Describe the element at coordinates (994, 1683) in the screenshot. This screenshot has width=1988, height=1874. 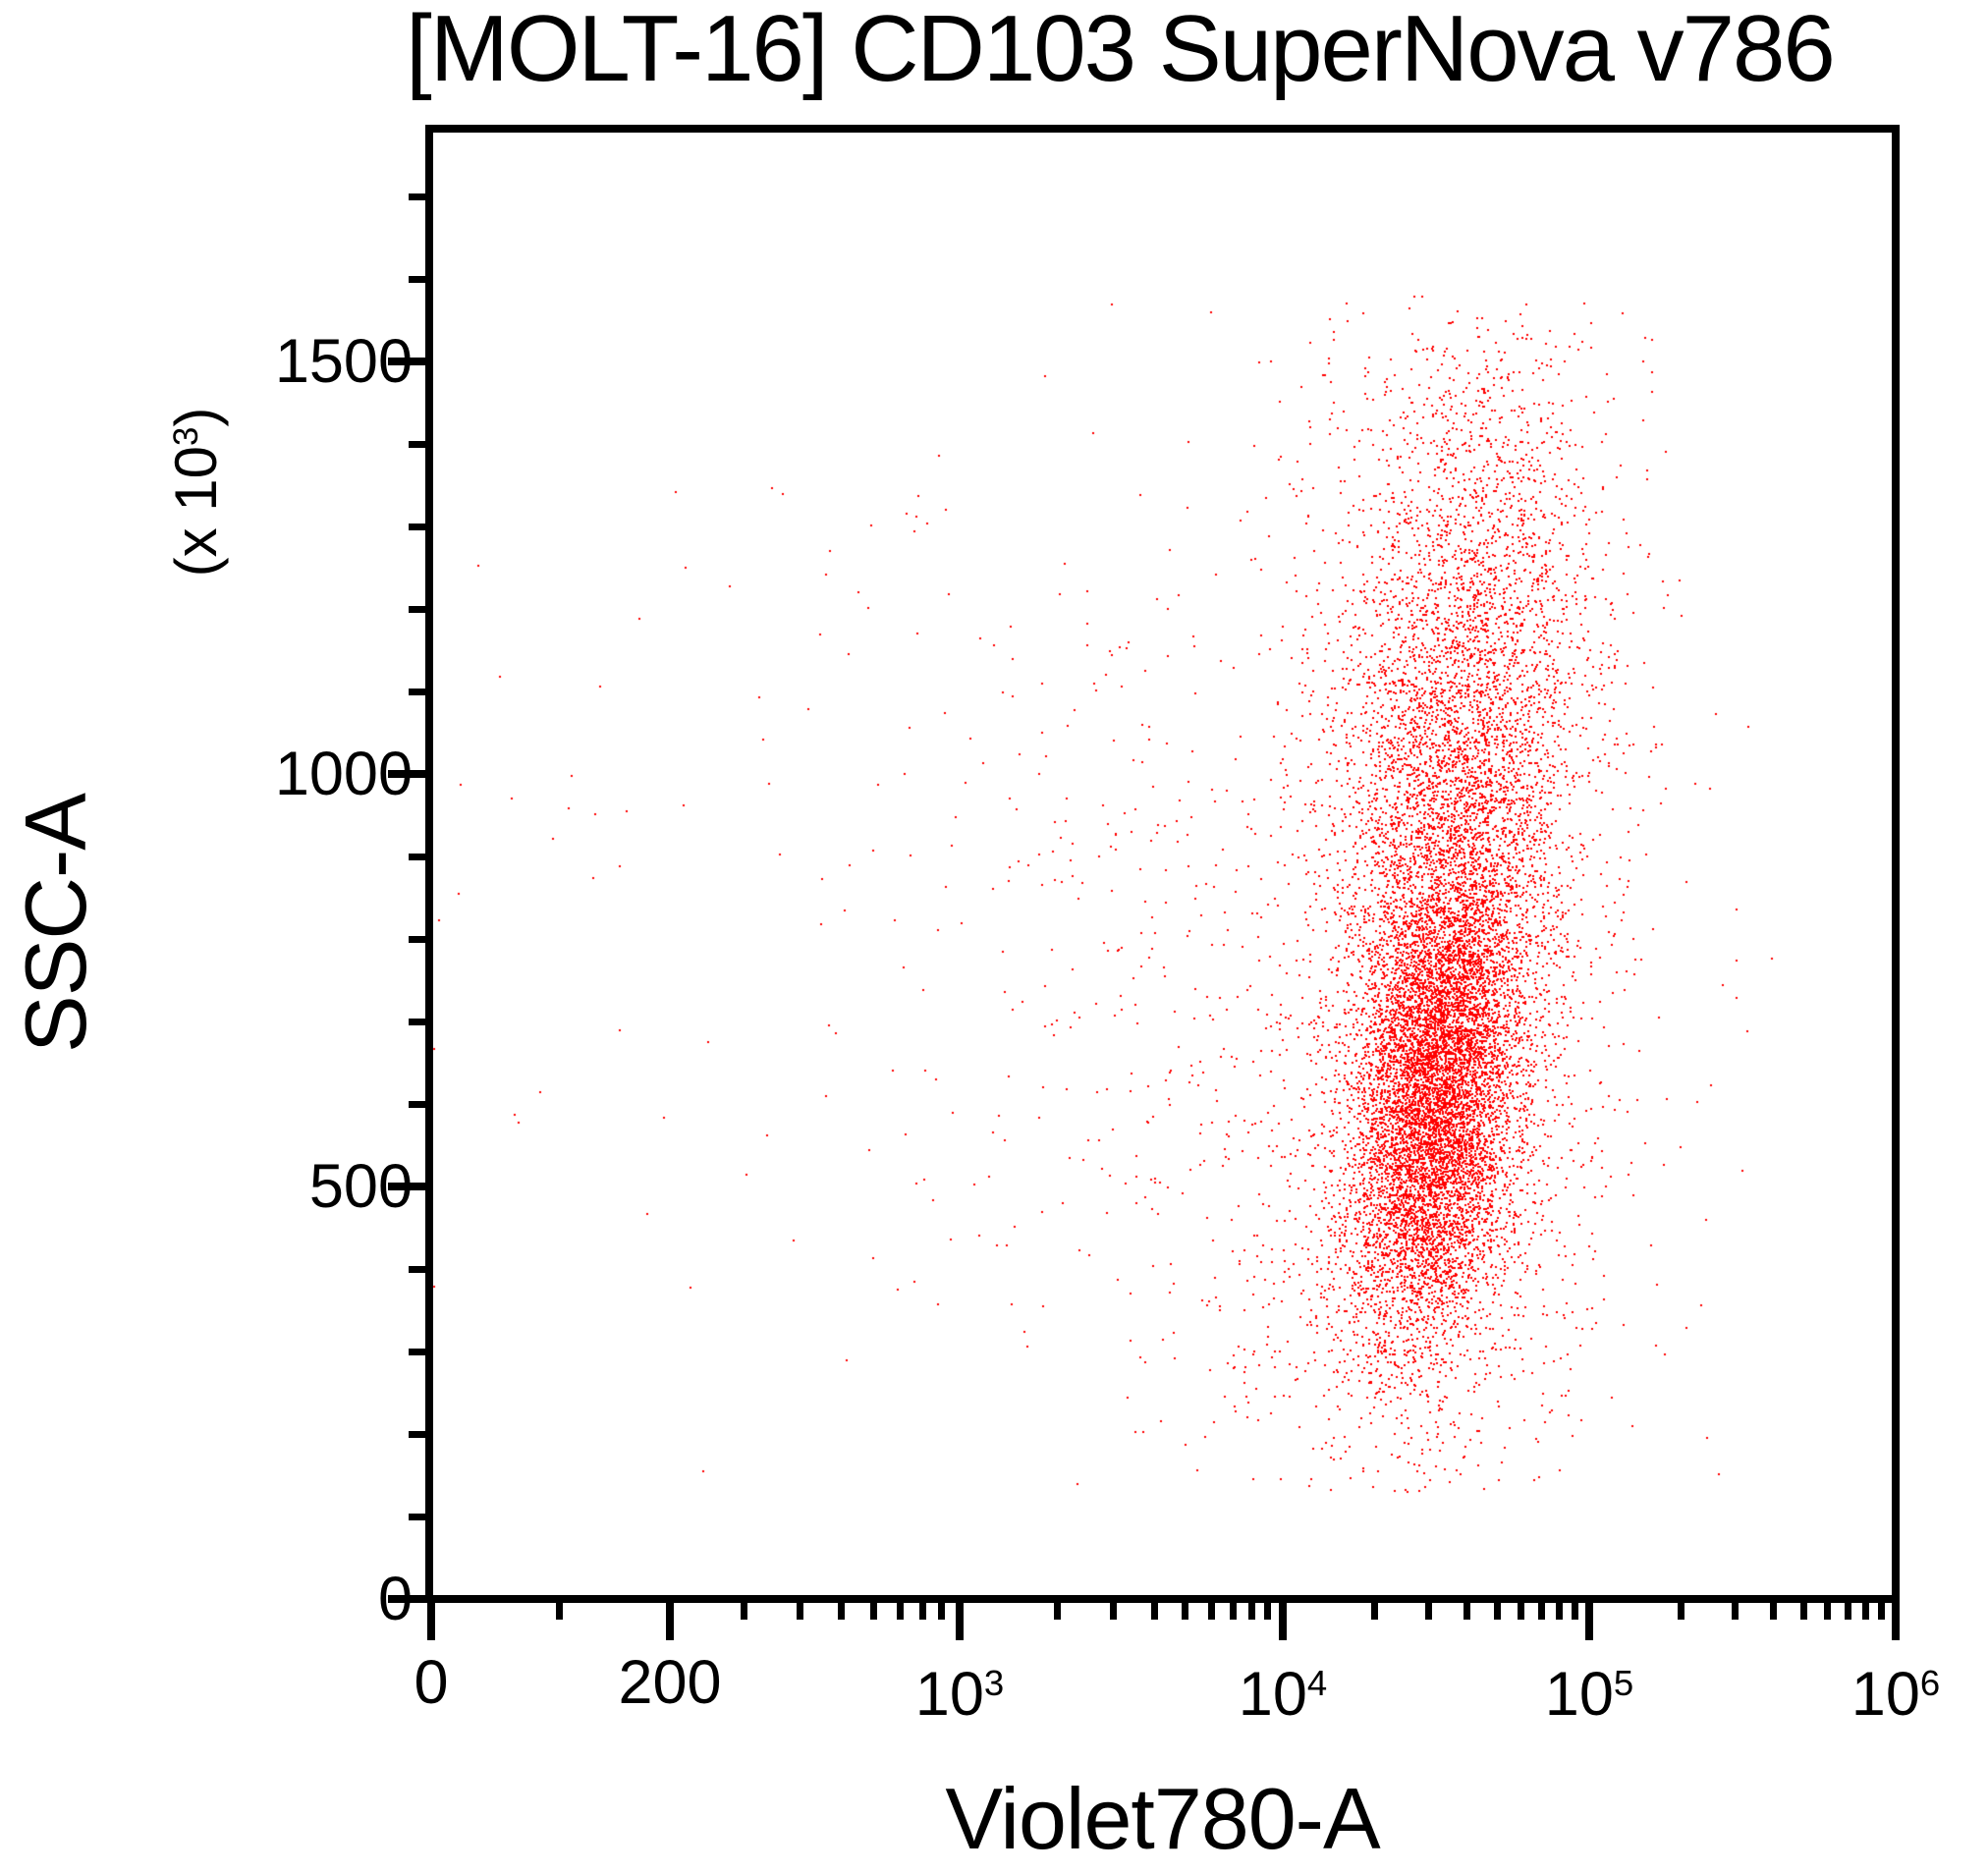
I see `x-tick-label-exponent: 3` at that location.